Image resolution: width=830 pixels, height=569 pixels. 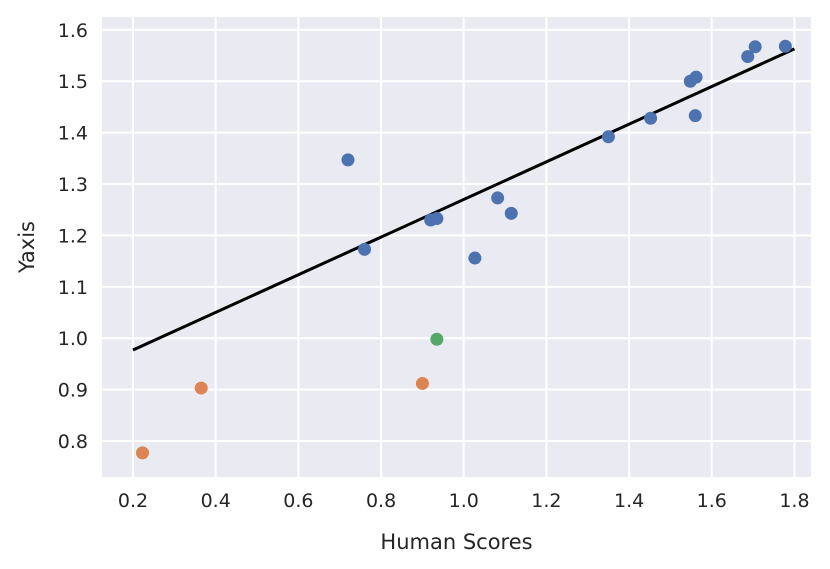 What do you see at coordinates (712, 501) in the screenshot?
I see `x-tick-label: 1.6` at bounding box center [712, 501].